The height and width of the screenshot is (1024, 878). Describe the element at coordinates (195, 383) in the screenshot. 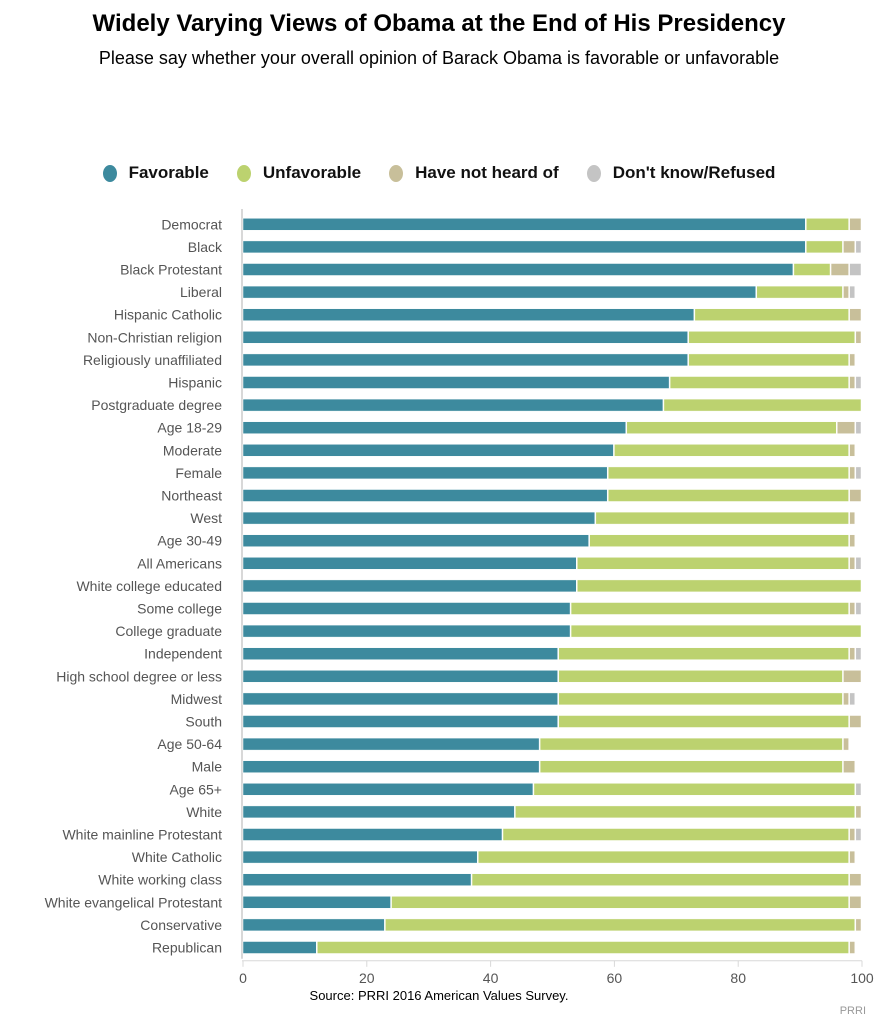

I see `category-label: Hispanic` at that location.